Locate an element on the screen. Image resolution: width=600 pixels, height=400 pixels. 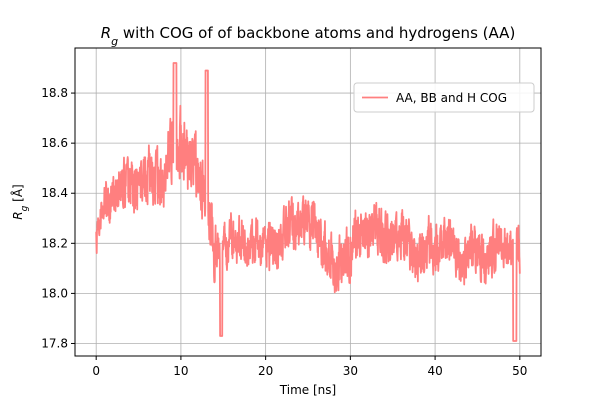
legend-label: AA, BB and H COG is located at coordinates (451, 98).